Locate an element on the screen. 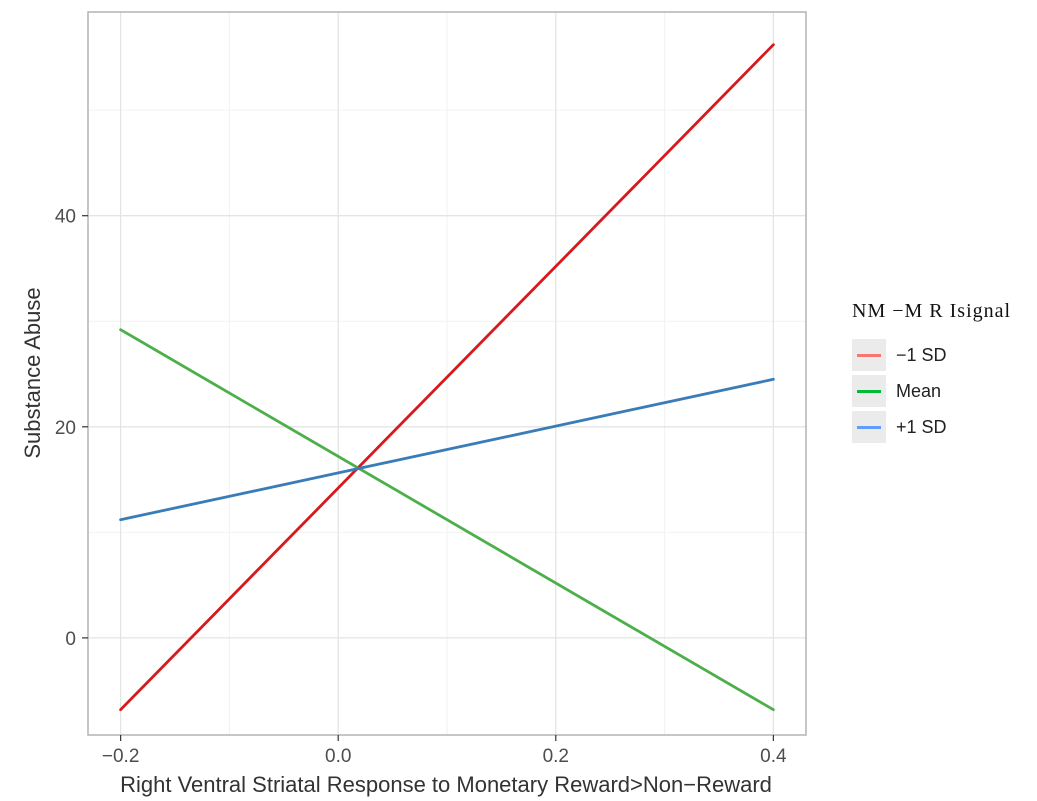 Image resolution: width=1037 pixels, height=801 pixels. legend-title: NM −M R Isignal is located at coordinates (932, 311).